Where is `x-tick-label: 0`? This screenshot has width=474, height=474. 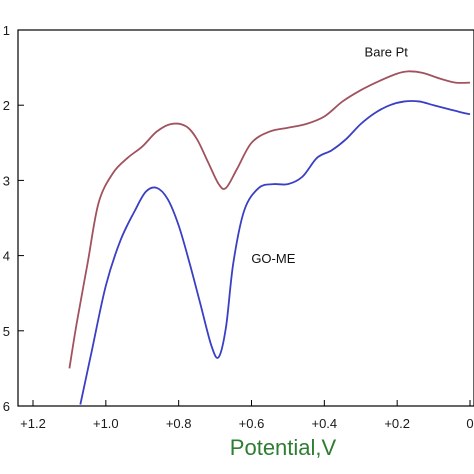
x-tick-label: 0 is located at coordinates (469, 423).